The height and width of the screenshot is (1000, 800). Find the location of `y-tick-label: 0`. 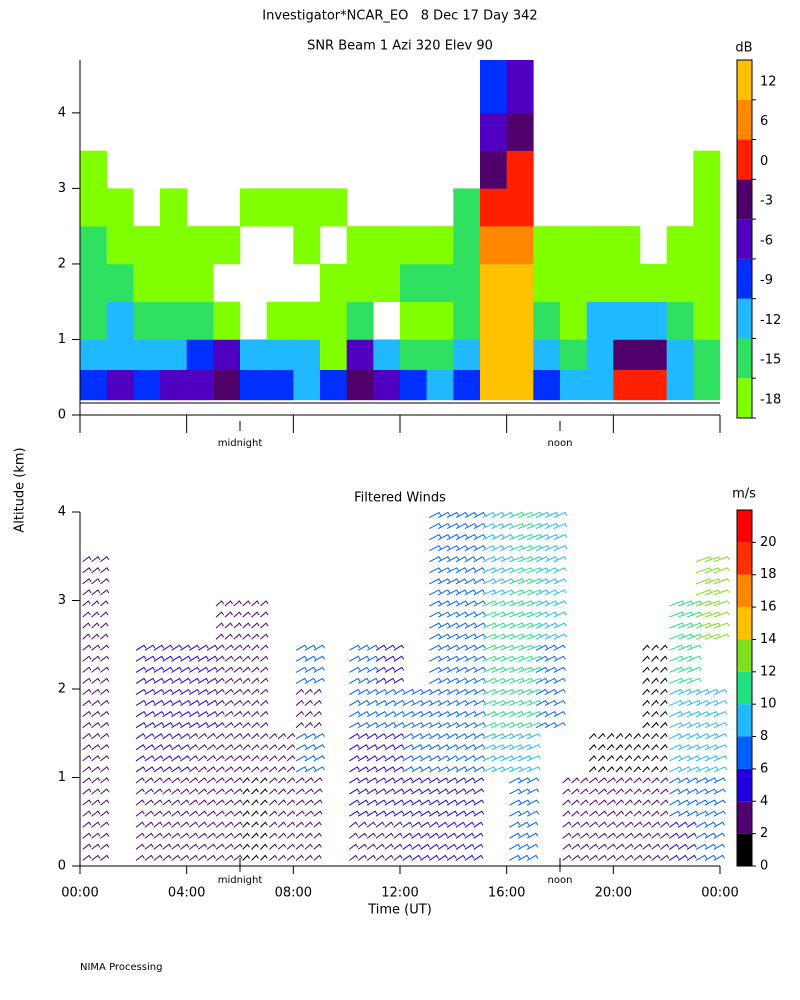

y-tick-label: 0 is located at coordinates (62, 866).